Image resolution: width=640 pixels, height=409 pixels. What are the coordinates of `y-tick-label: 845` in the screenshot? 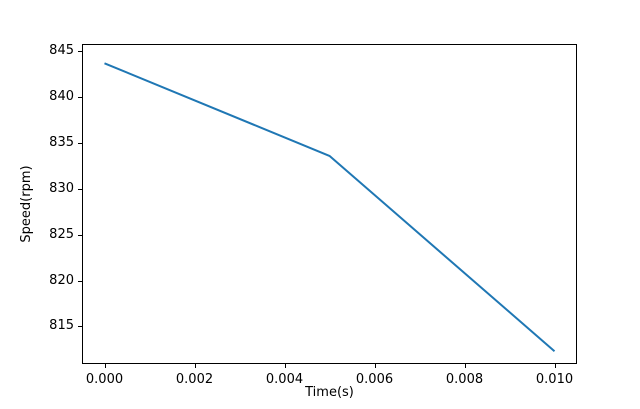 It's located at (61, 51).